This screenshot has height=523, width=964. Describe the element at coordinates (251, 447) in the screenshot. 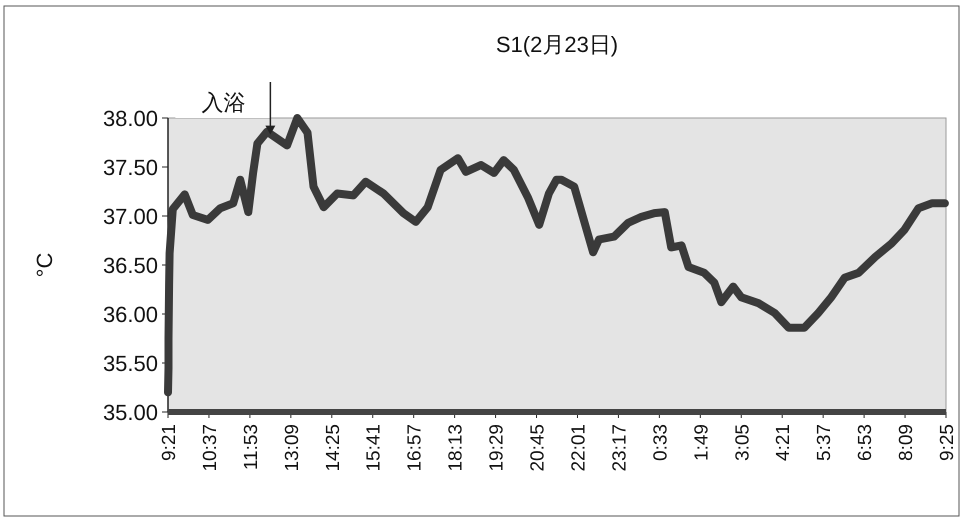

I see `x-tick-label: 11:53` at that location.